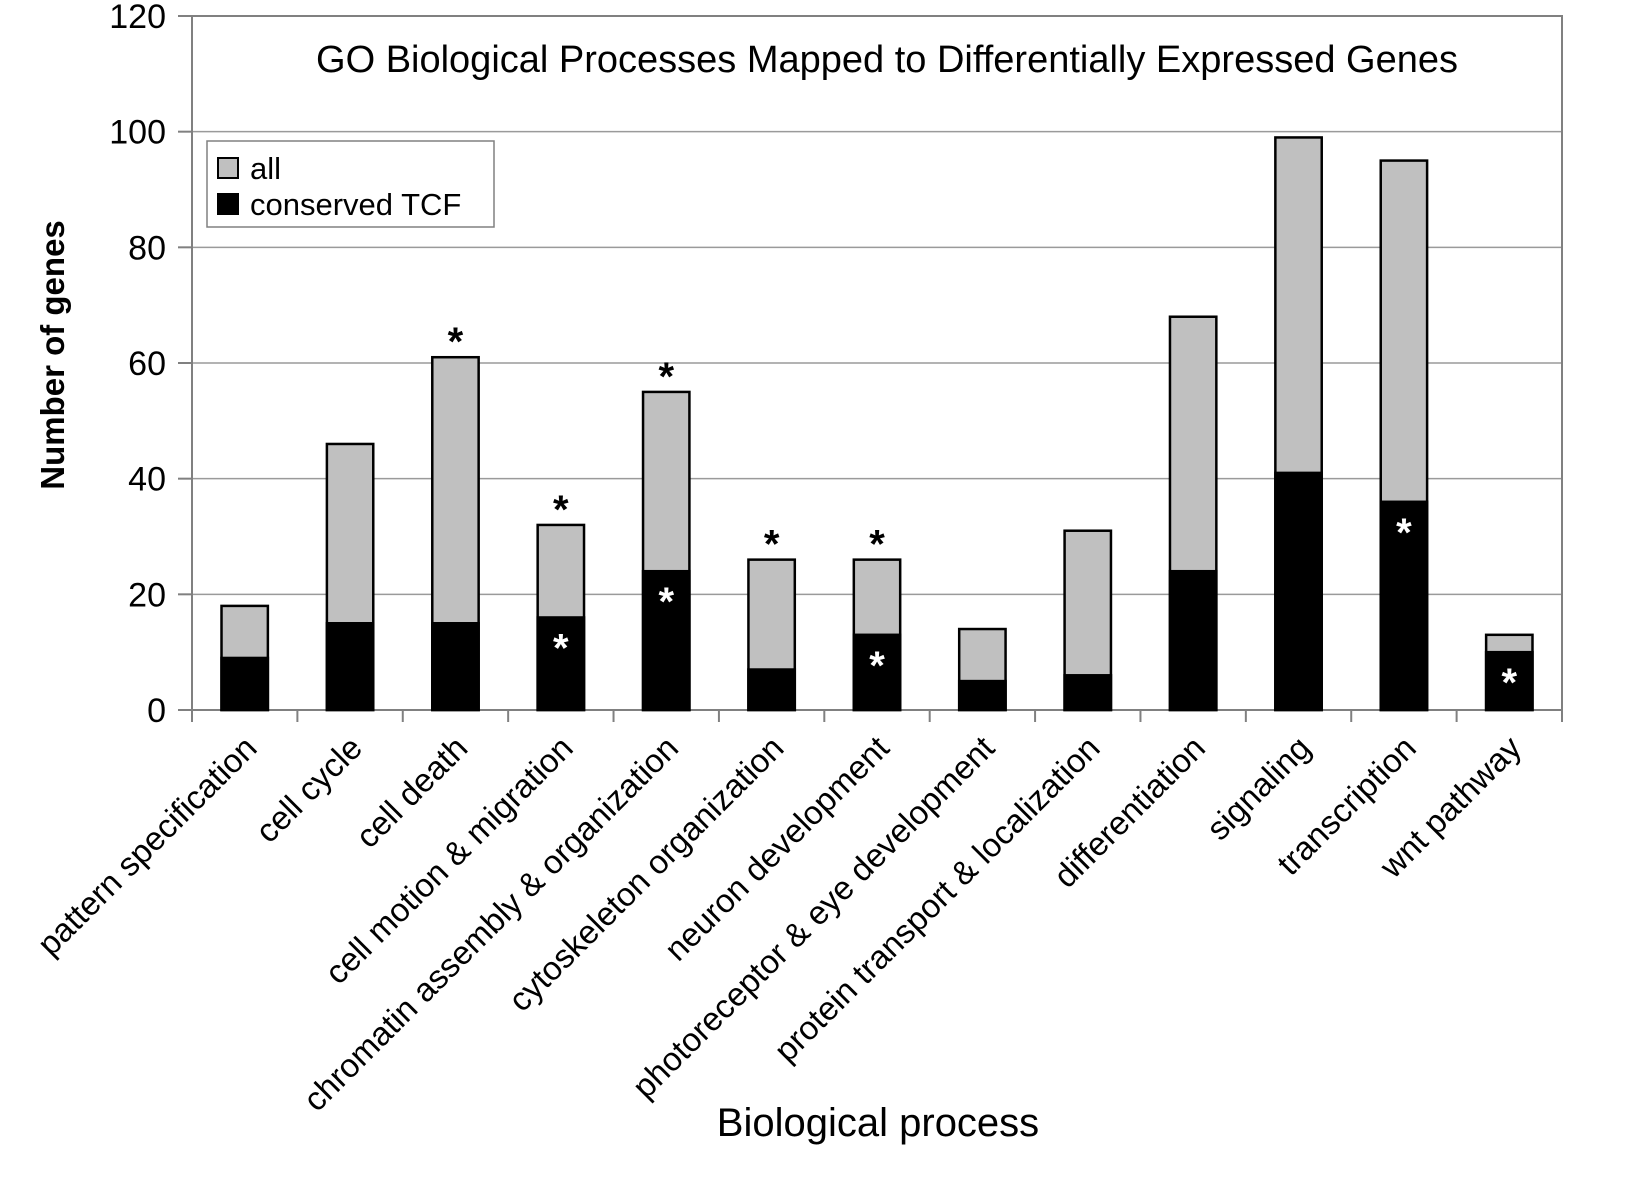 The width and height of the screenshot is (1629, 1194). I want to click on legend-label-conserved-tcf: conserved TCF, so click(355, 204).